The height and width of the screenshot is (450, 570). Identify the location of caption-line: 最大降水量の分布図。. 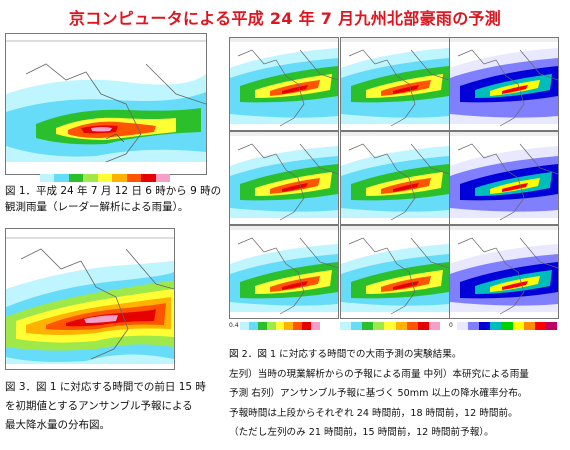
(57, 425).